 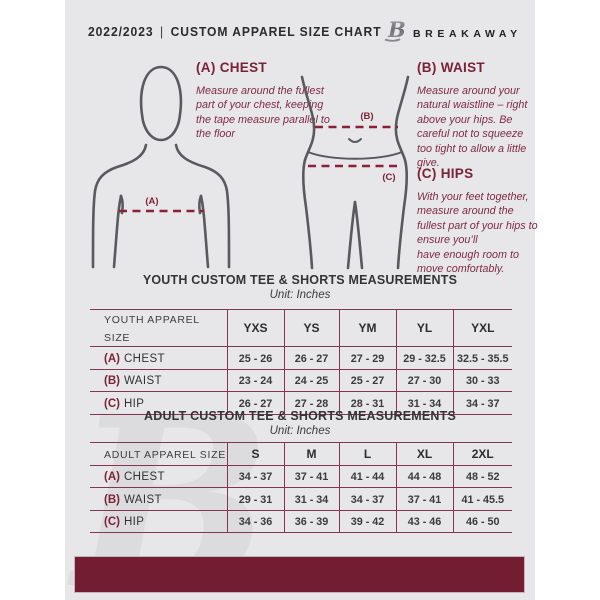 What do you see at coordinates (367, 522) in the screenshot?
I see `measurement-value: 39 - 42` at bounding box center [367, 522].